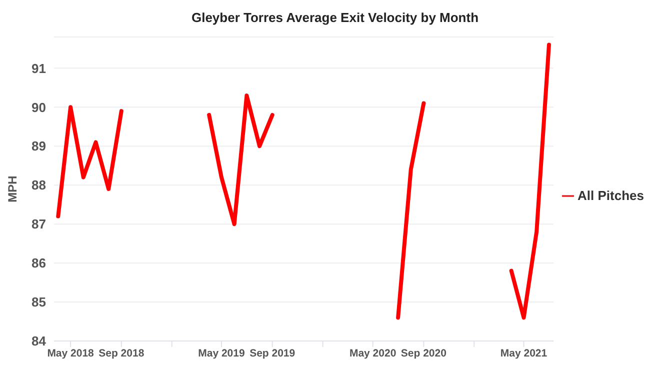 This screenshot has height=377, width=670. Describe the element at coordinates (372, 353) in the screenshot. I see `x-tick-label: May 2020` at that location.